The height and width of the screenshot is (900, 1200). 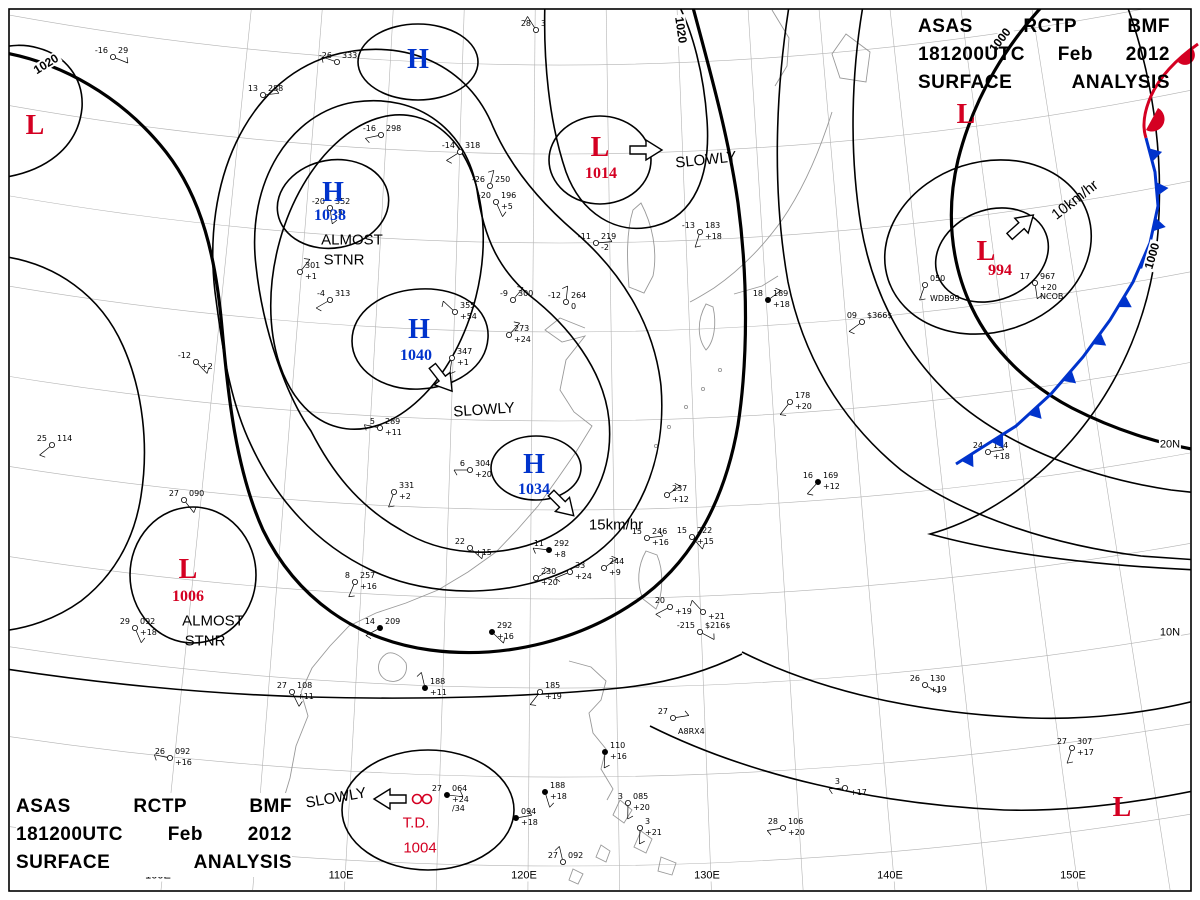 What do you see at coordinates (915, 678) in the screenshot?
I see `station-temp: 26` at bounding box center [915, 678].